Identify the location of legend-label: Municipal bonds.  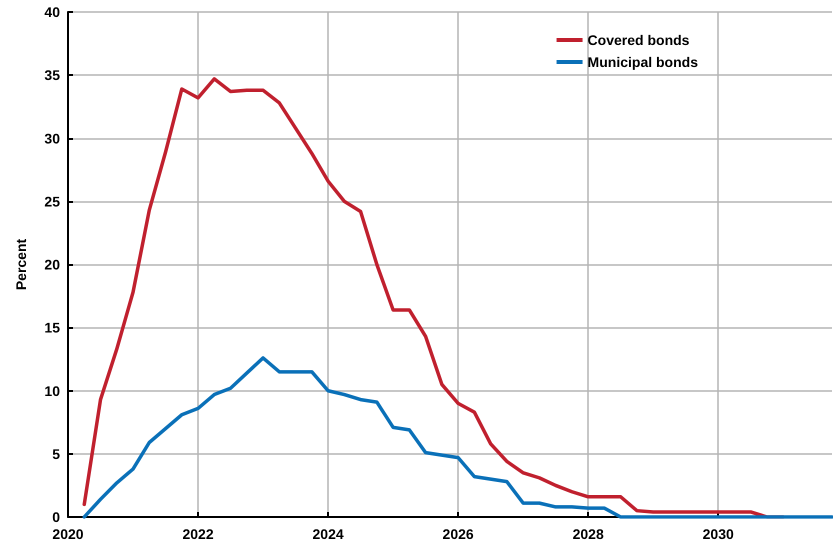
(643, 62).